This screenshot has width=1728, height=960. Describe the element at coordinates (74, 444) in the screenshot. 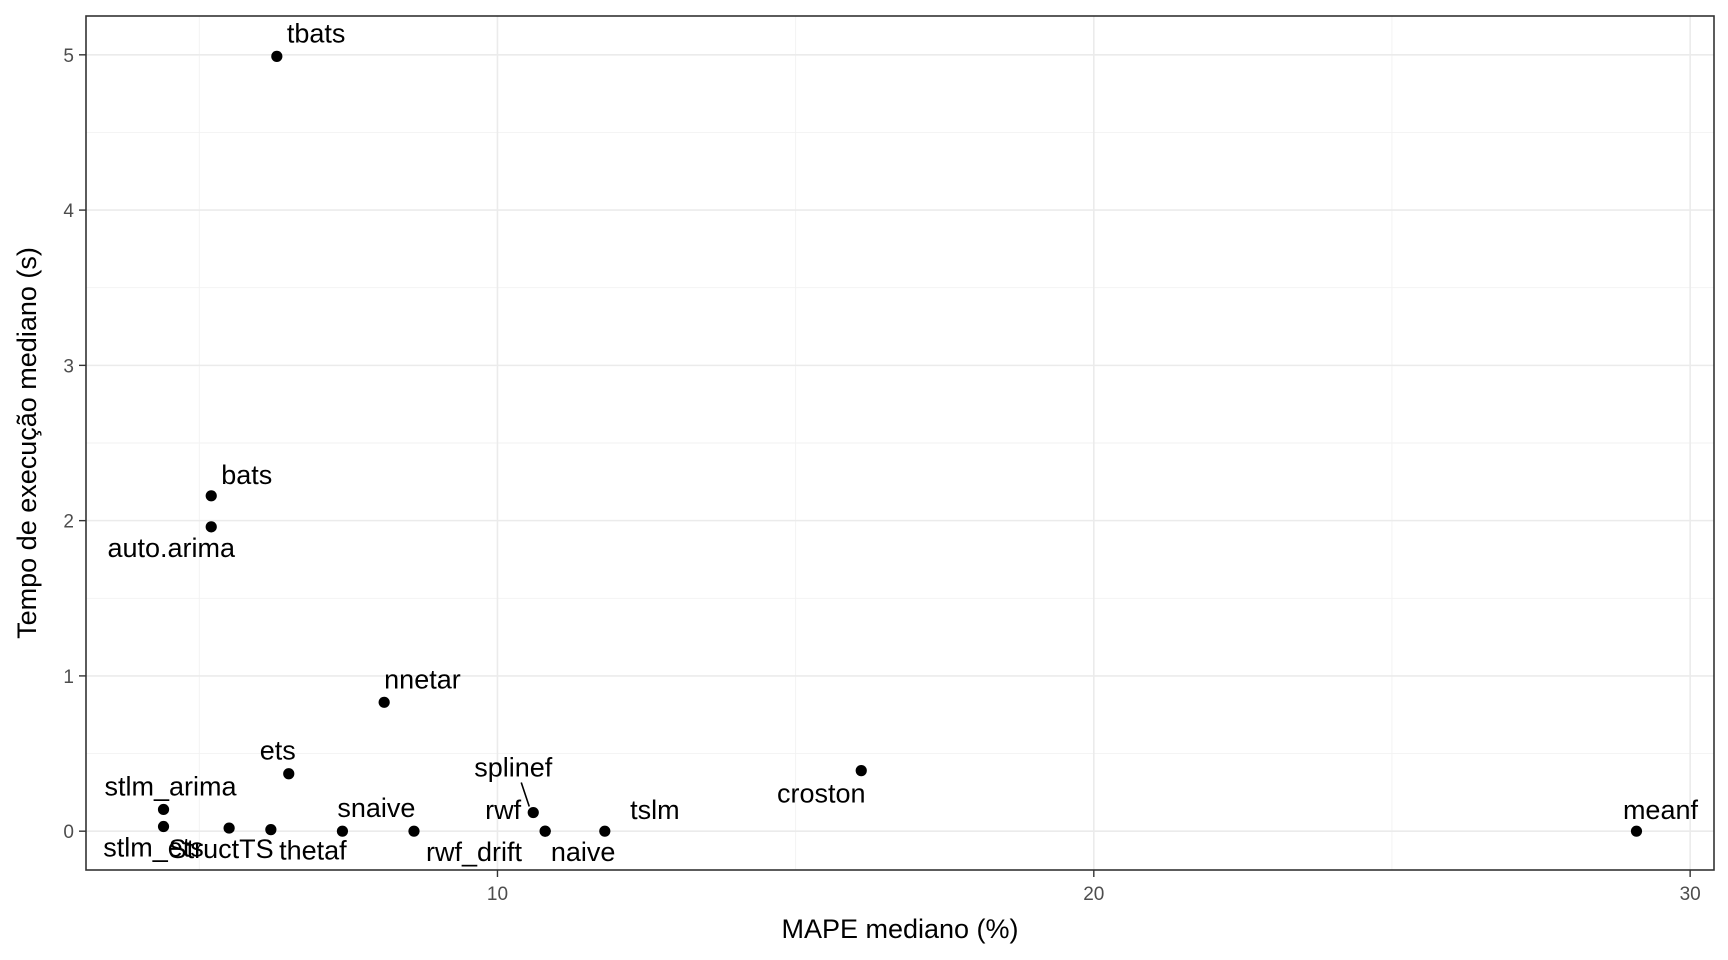

I see `y-axis-ticks: 0 1 2 3 4 5` at that location.